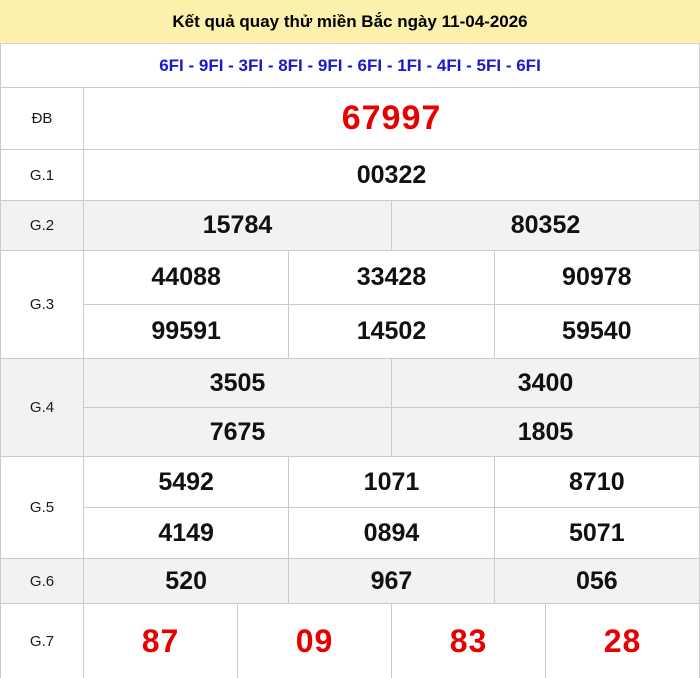  I want to click on prize-row-g1: G.1 00322, so click(350, 174).